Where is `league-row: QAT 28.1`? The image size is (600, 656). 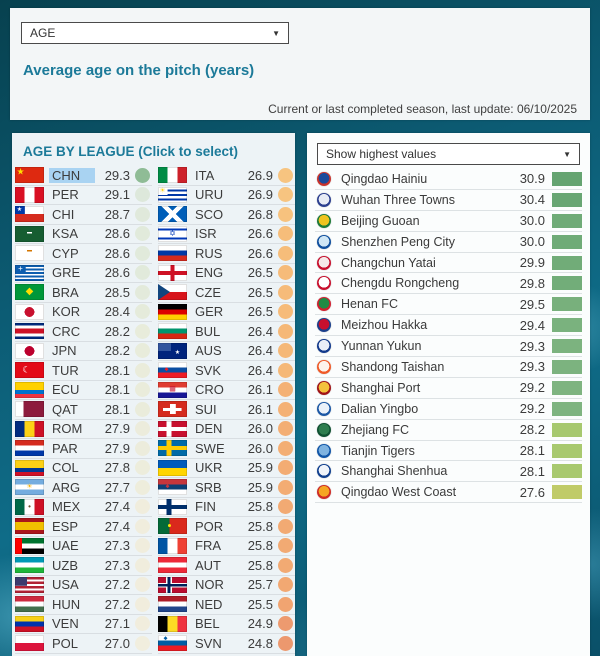
league-row: QAT 28.1 is located at coordinates (83, 410).